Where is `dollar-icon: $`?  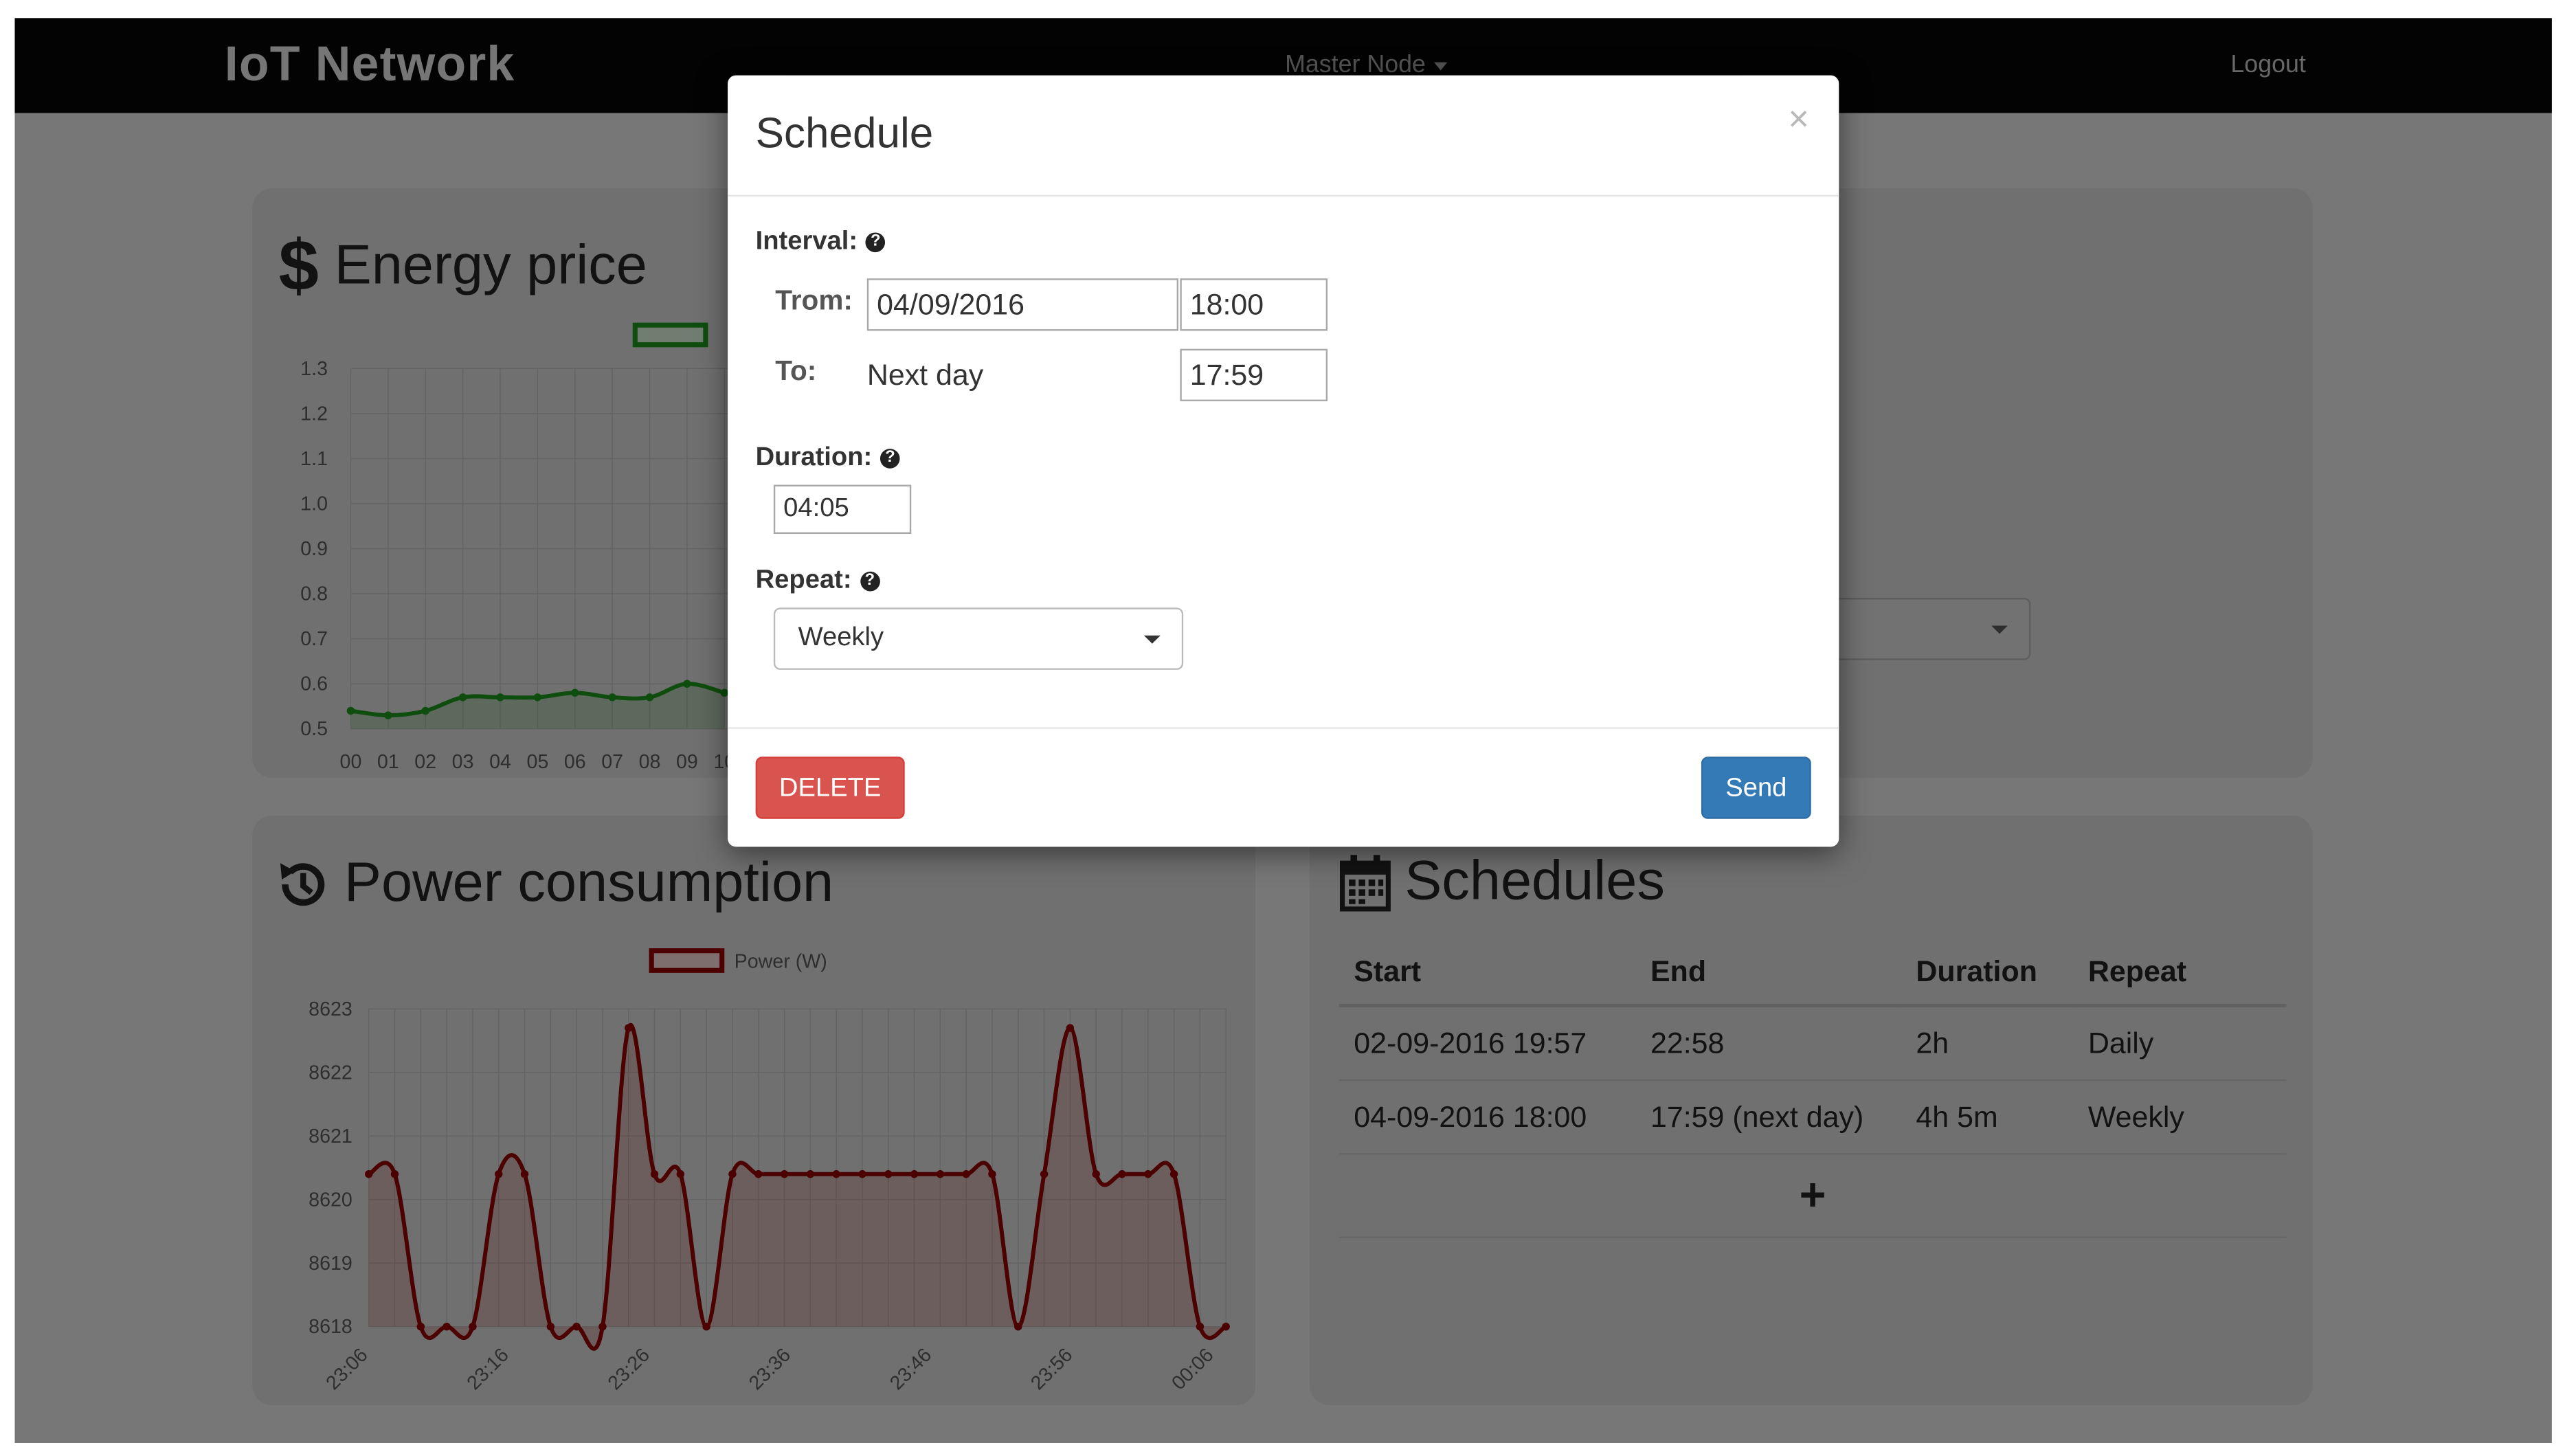 dollar-icon: $ is located at coordinates (299, 265).